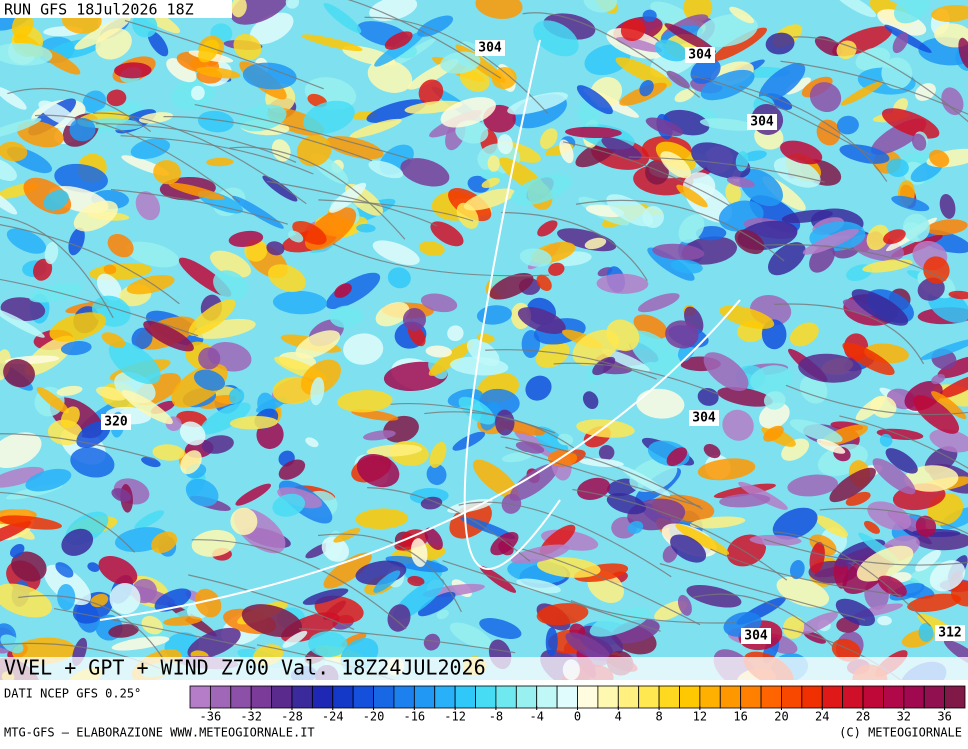 This screenshot has width=968, height=749. I want to click on footer-right: (C) METEOGIORNALE, so click(900, 733).